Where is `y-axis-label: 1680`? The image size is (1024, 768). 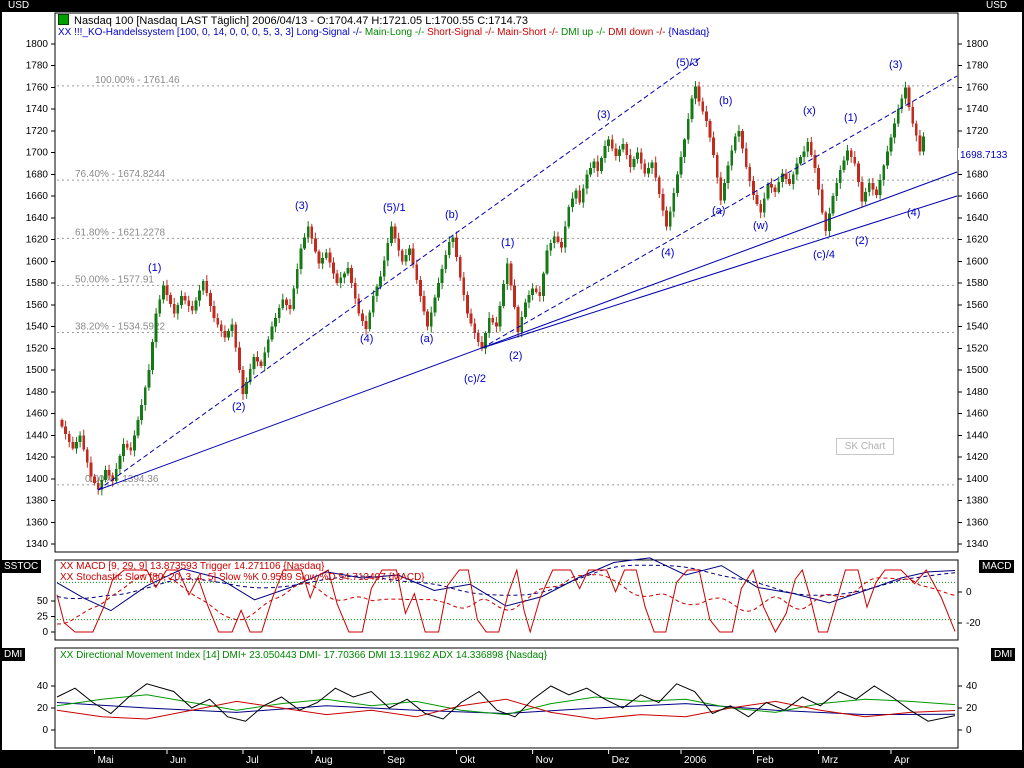 y-axis-label: 1680 is located at coordinates (37, 174).